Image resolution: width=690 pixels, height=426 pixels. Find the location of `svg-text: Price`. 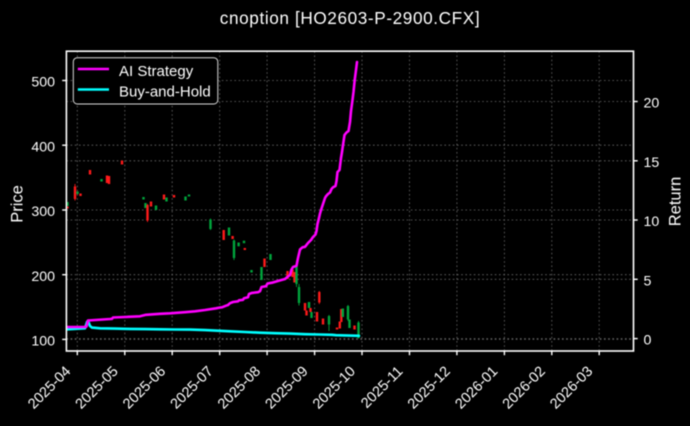

svg-text: Price is located at coordinates (18, 204).